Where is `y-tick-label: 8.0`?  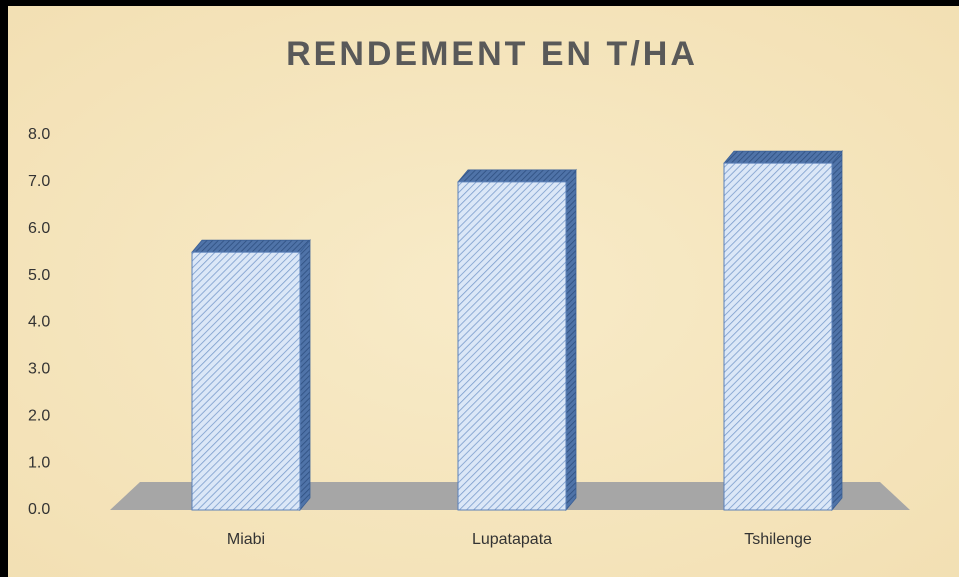 y-tick-label: 8.0 is located at coordinates (39, 134).